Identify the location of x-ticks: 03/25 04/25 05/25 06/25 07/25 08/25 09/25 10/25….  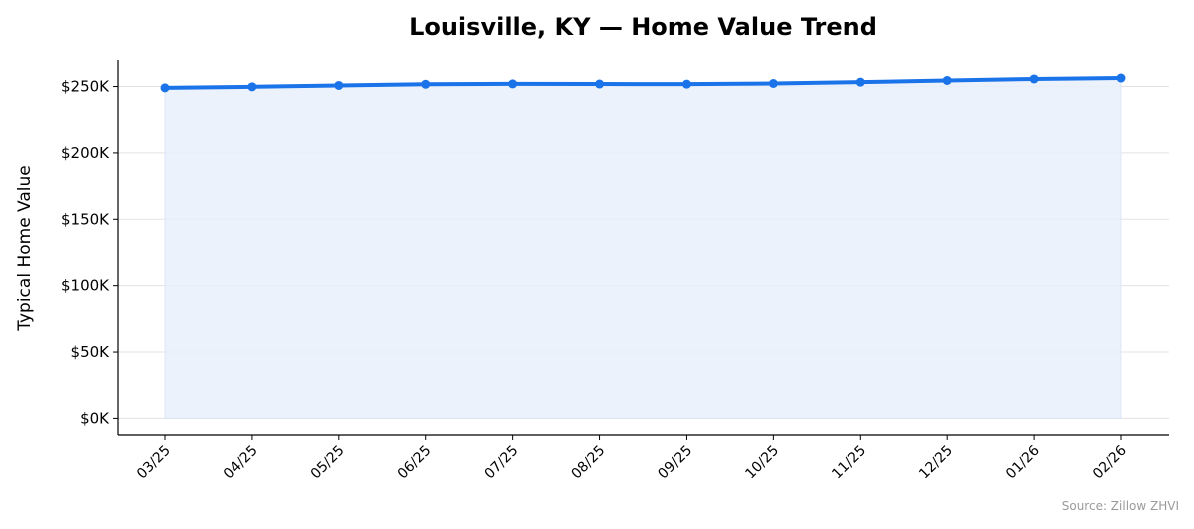
(632, 458).